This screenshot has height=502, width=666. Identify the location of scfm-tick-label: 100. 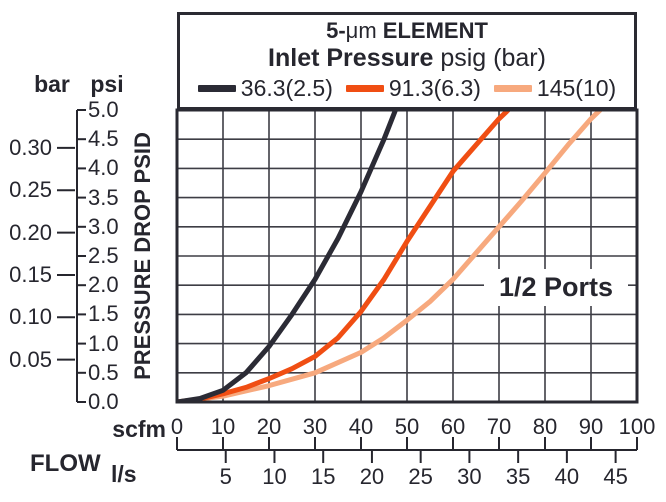
(637, 426).